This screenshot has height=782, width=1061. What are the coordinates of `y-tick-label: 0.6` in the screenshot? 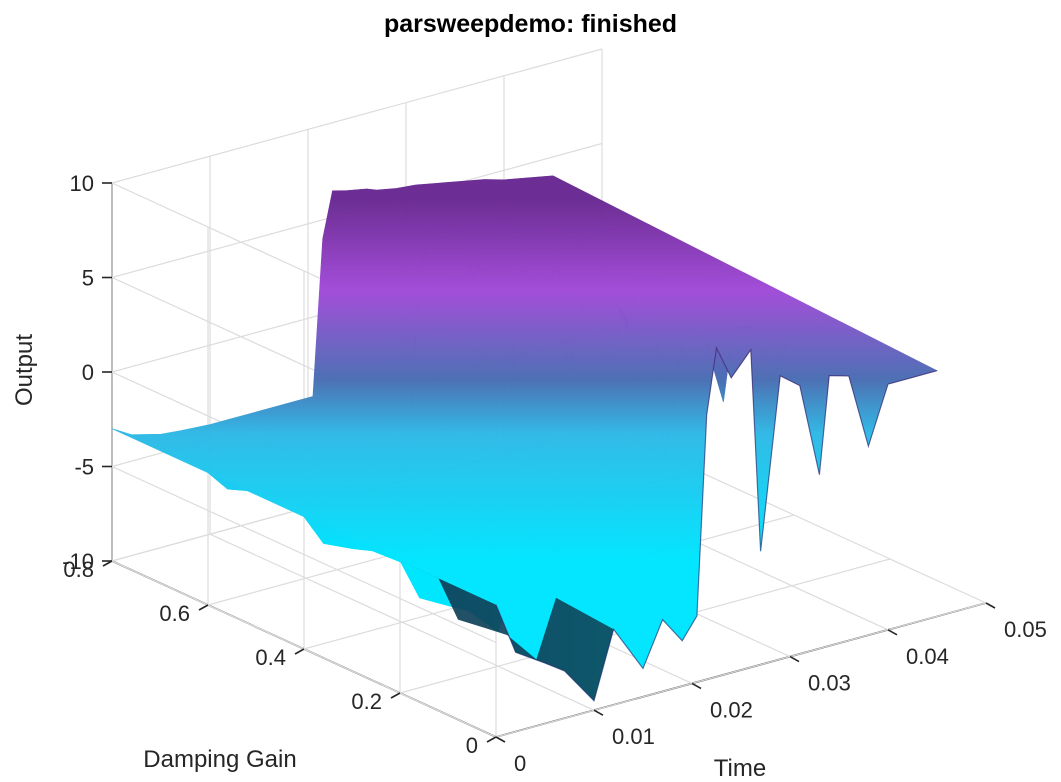 It's located at (174, 613).